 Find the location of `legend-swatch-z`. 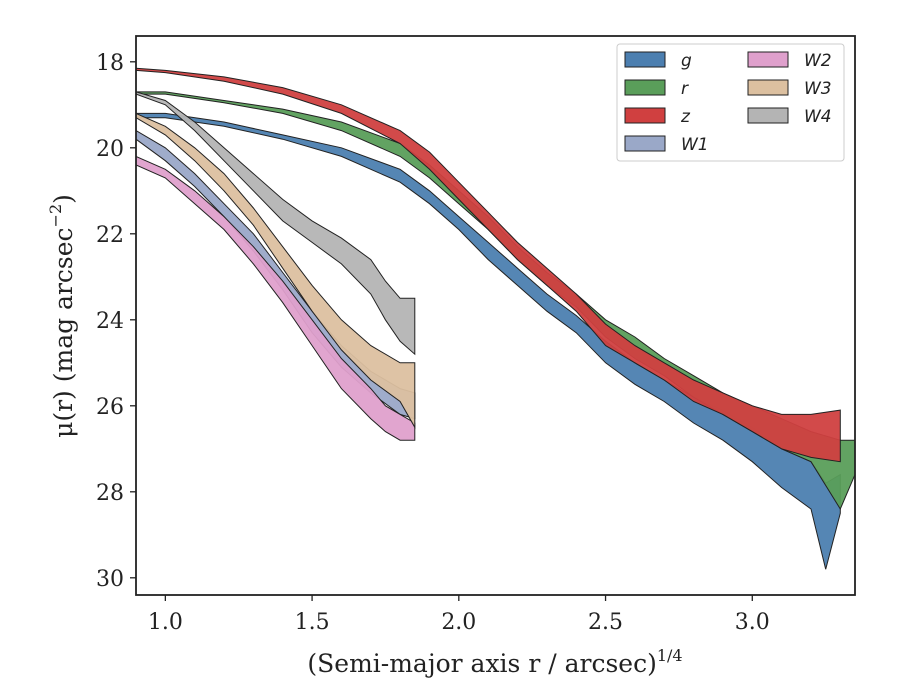

legend-swatch-z is located at coordinates (645, 115).